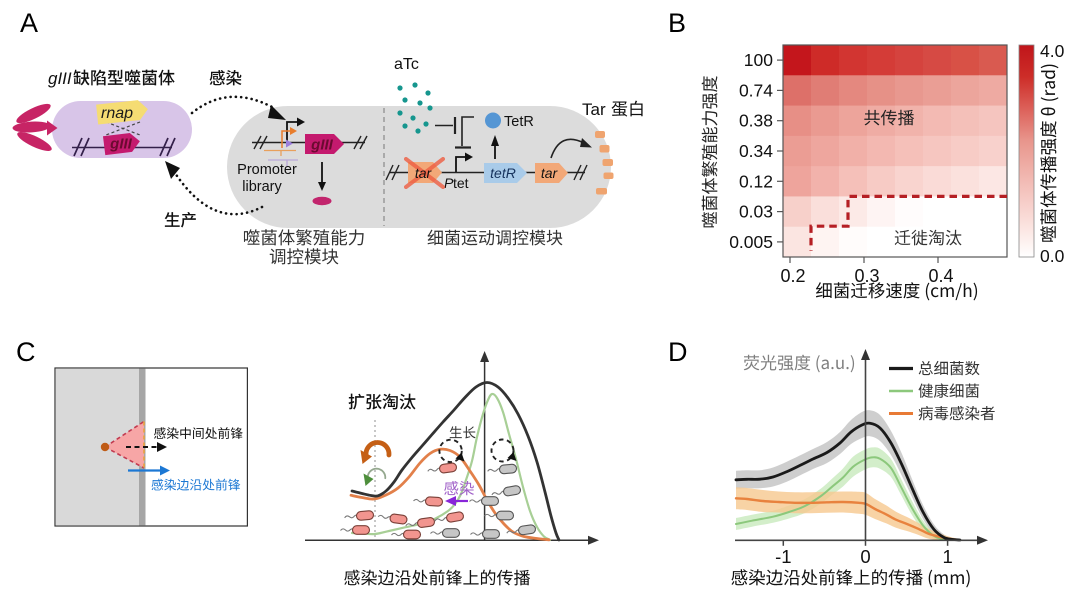 The image size is (1080, 599). I want to click on svg-text: C, so click(26, 352).